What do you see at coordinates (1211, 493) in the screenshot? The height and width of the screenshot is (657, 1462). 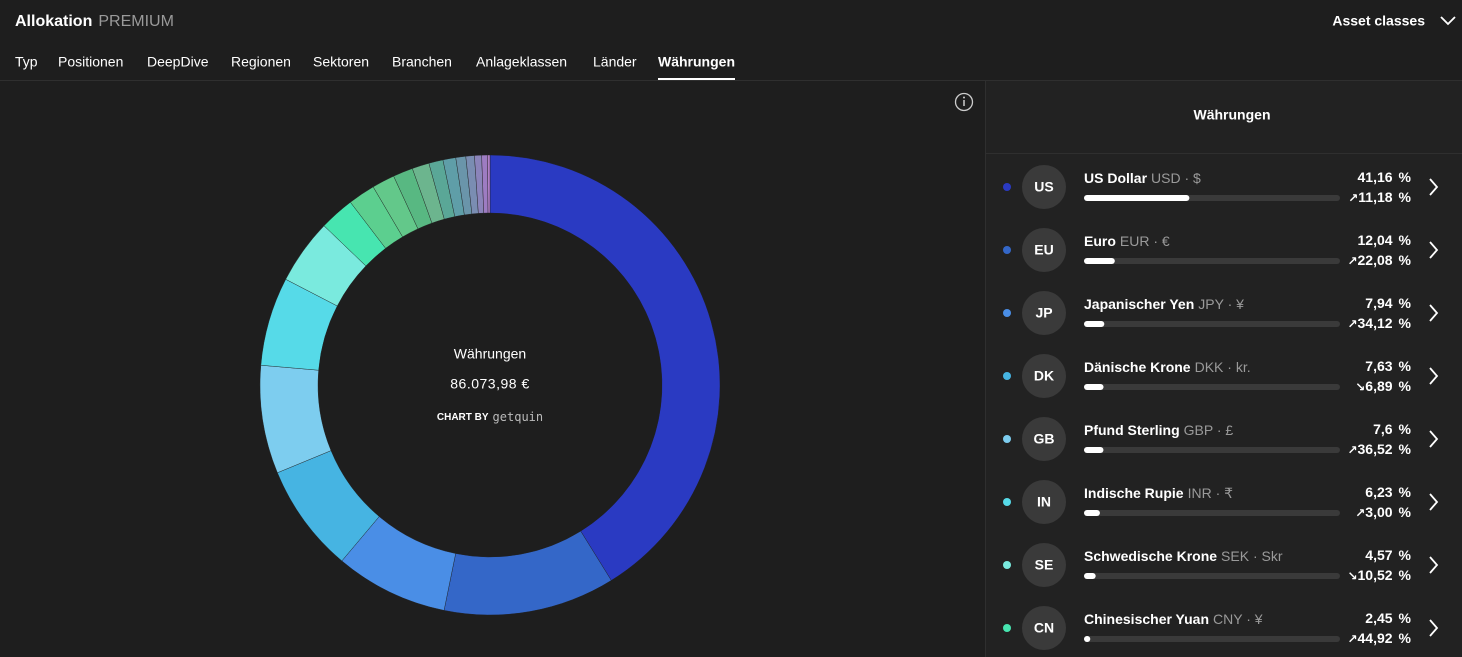 I see `meta: INR · ₹` at bounding box center [1211, 493].